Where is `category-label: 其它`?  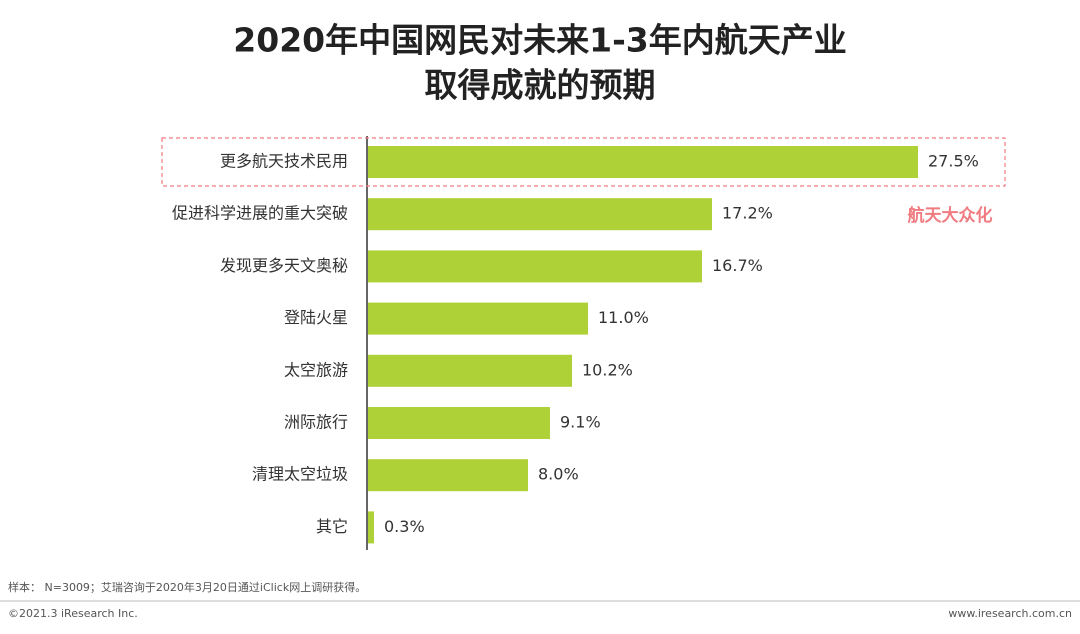 category-label: 其它 is located at coordinates (332, 526).